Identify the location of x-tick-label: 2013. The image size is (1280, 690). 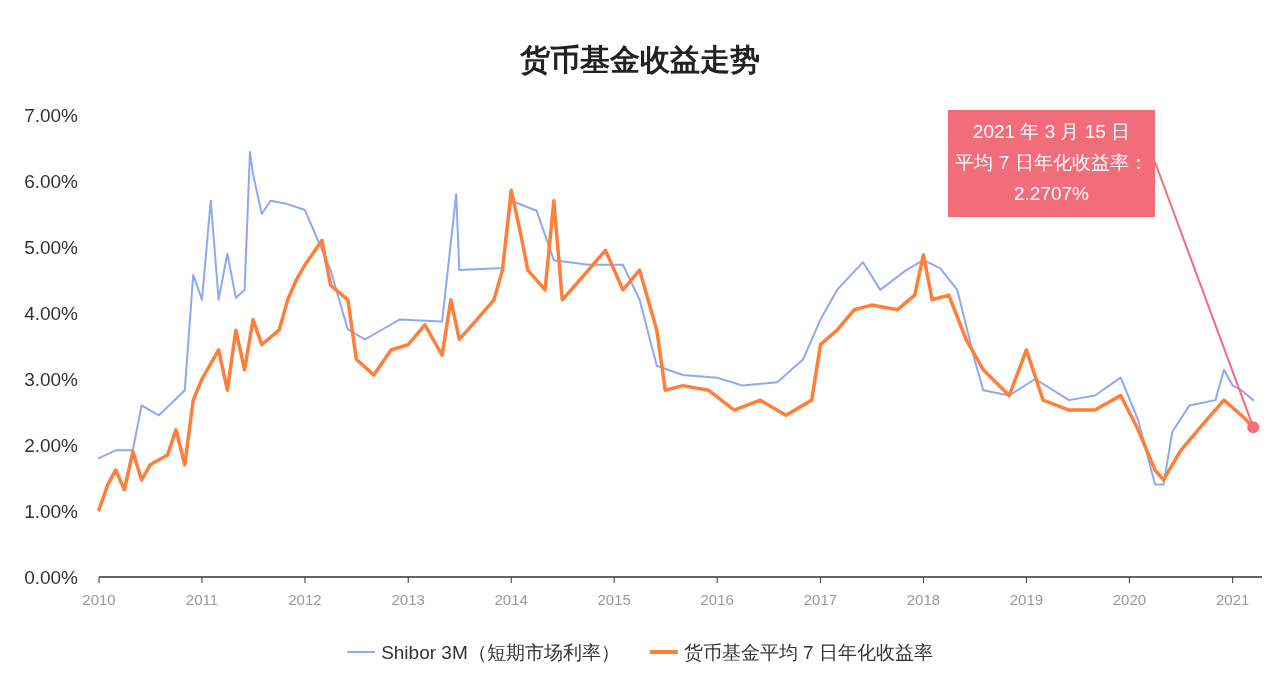
(408, 599).